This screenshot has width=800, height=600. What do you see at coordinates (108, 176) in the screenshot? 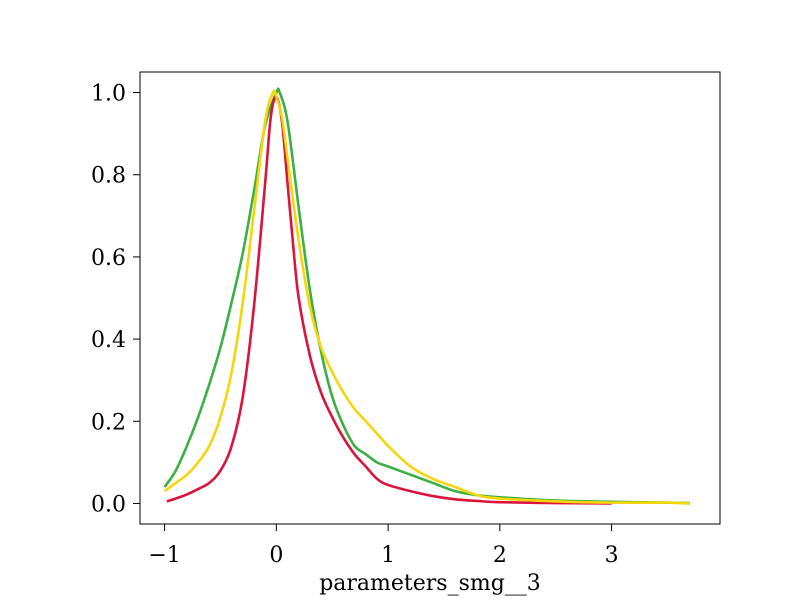
I see `y-tick-label: 0.8` at bounding box center [108, 176].